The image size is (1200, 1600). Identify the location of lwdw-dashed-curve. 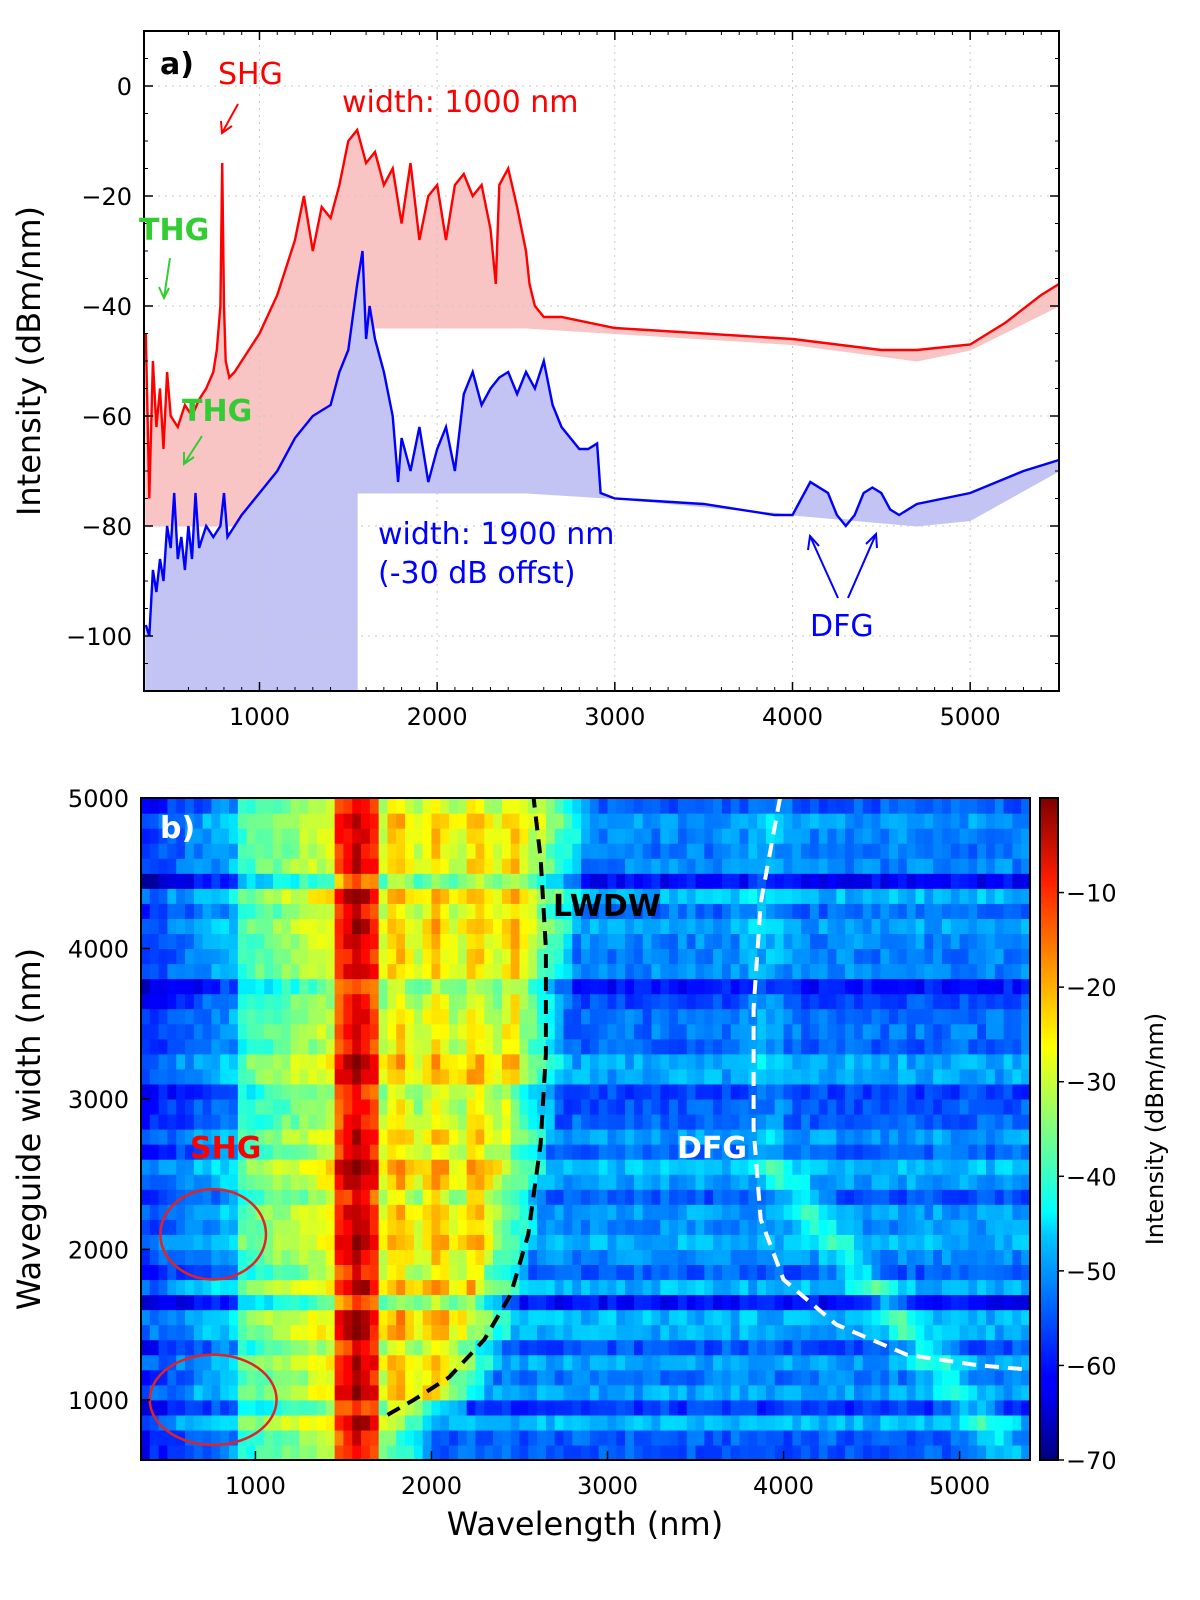
(467, 1107).